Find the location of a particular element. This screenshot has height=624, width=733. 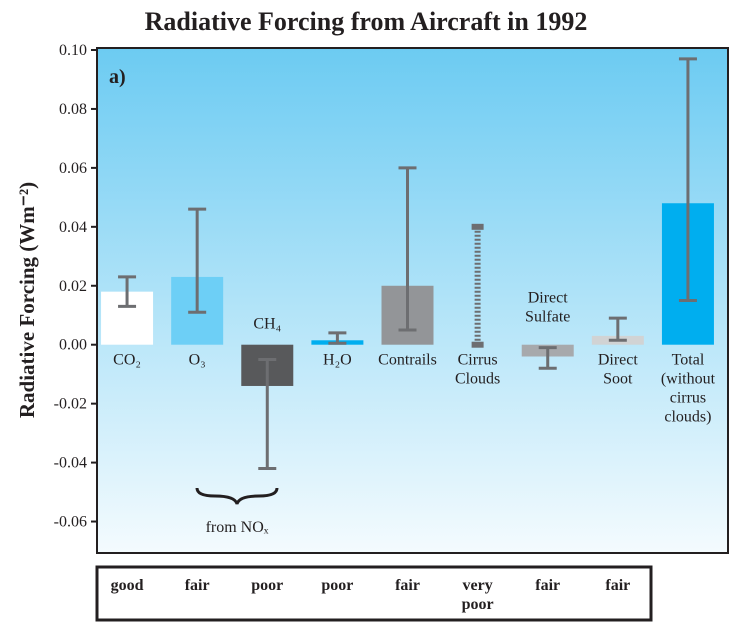

y-tick-label: 0.00 is located at coordinates (73, 345).